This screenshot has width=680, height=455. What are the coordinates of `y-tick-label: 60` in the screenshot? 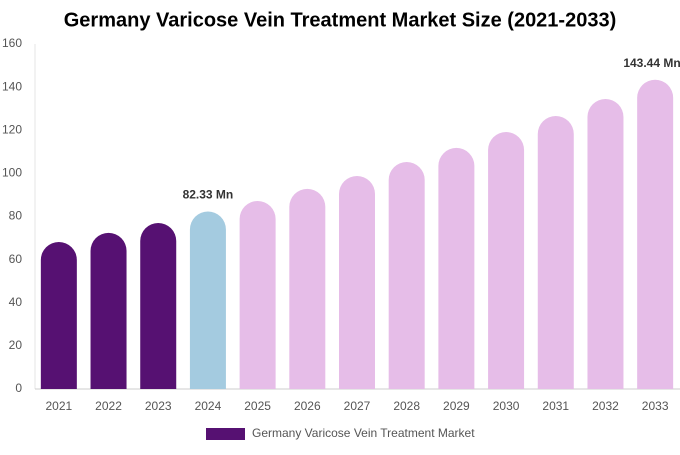 It's located at (16, 259).